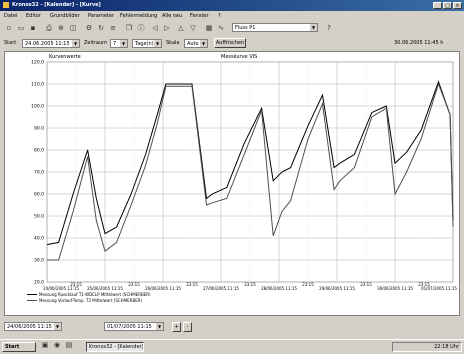  I want to click on curve-icon: ∿, so click(221, 28).